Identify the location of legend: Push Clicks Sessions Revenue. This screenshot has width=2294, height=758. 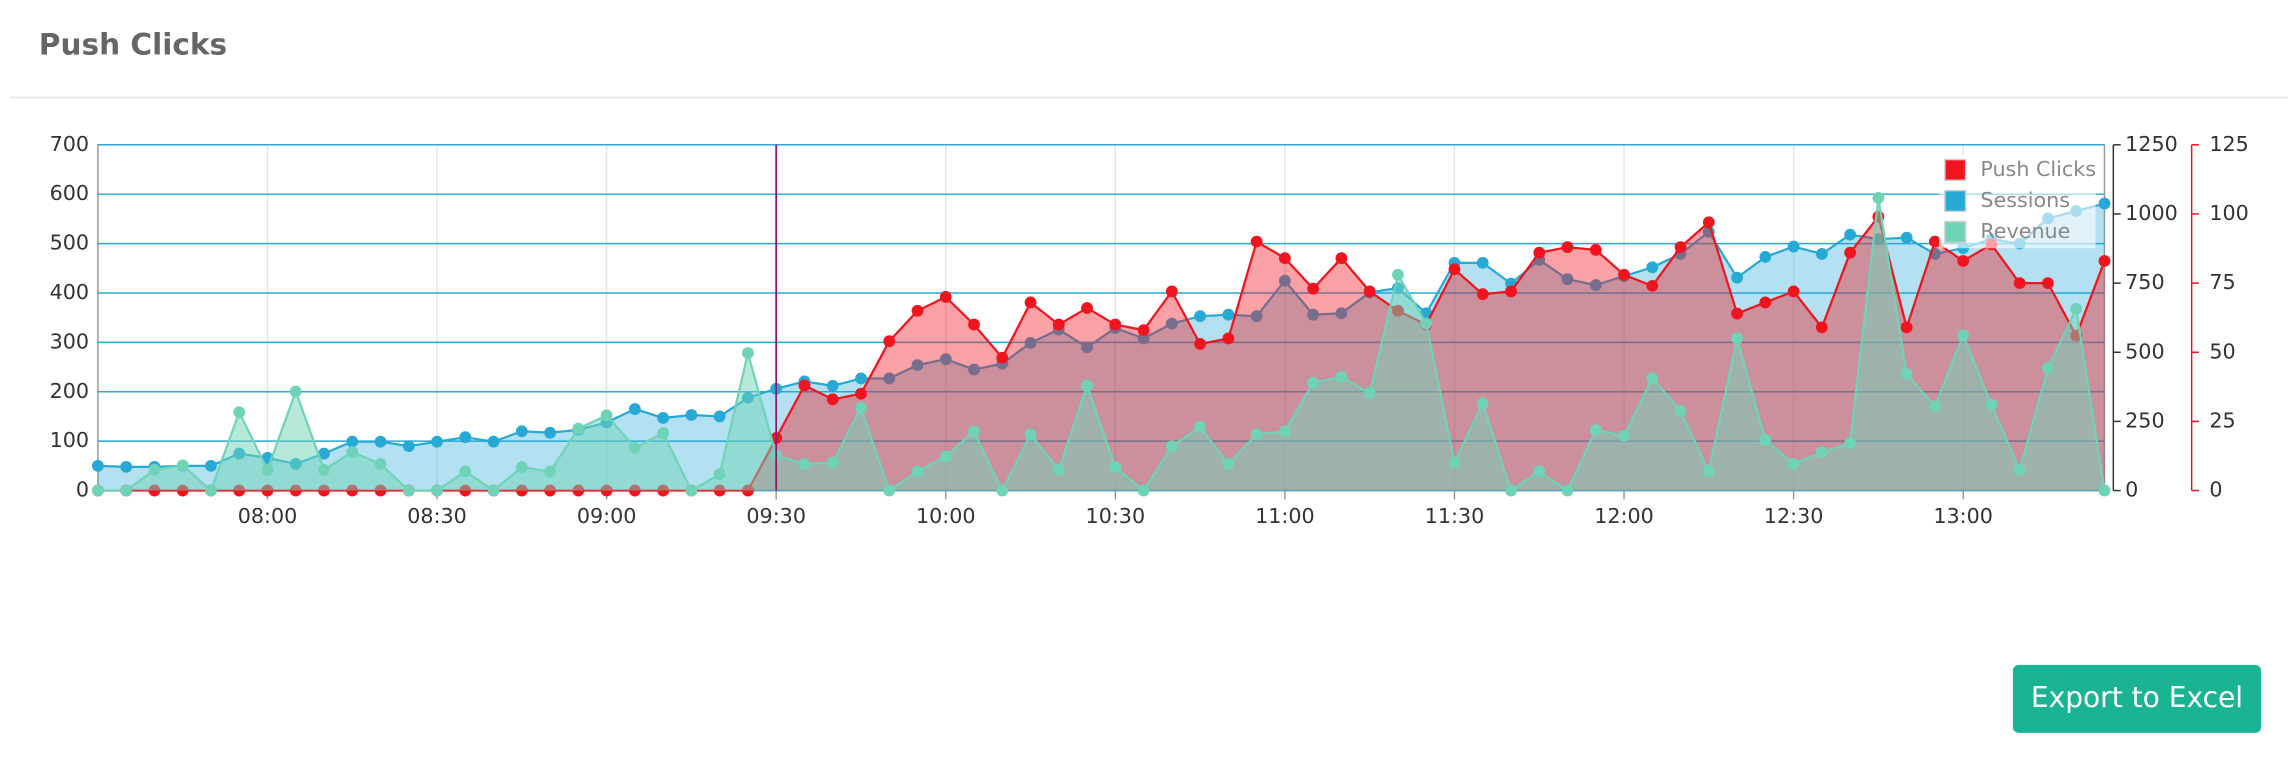
(2017, 201).